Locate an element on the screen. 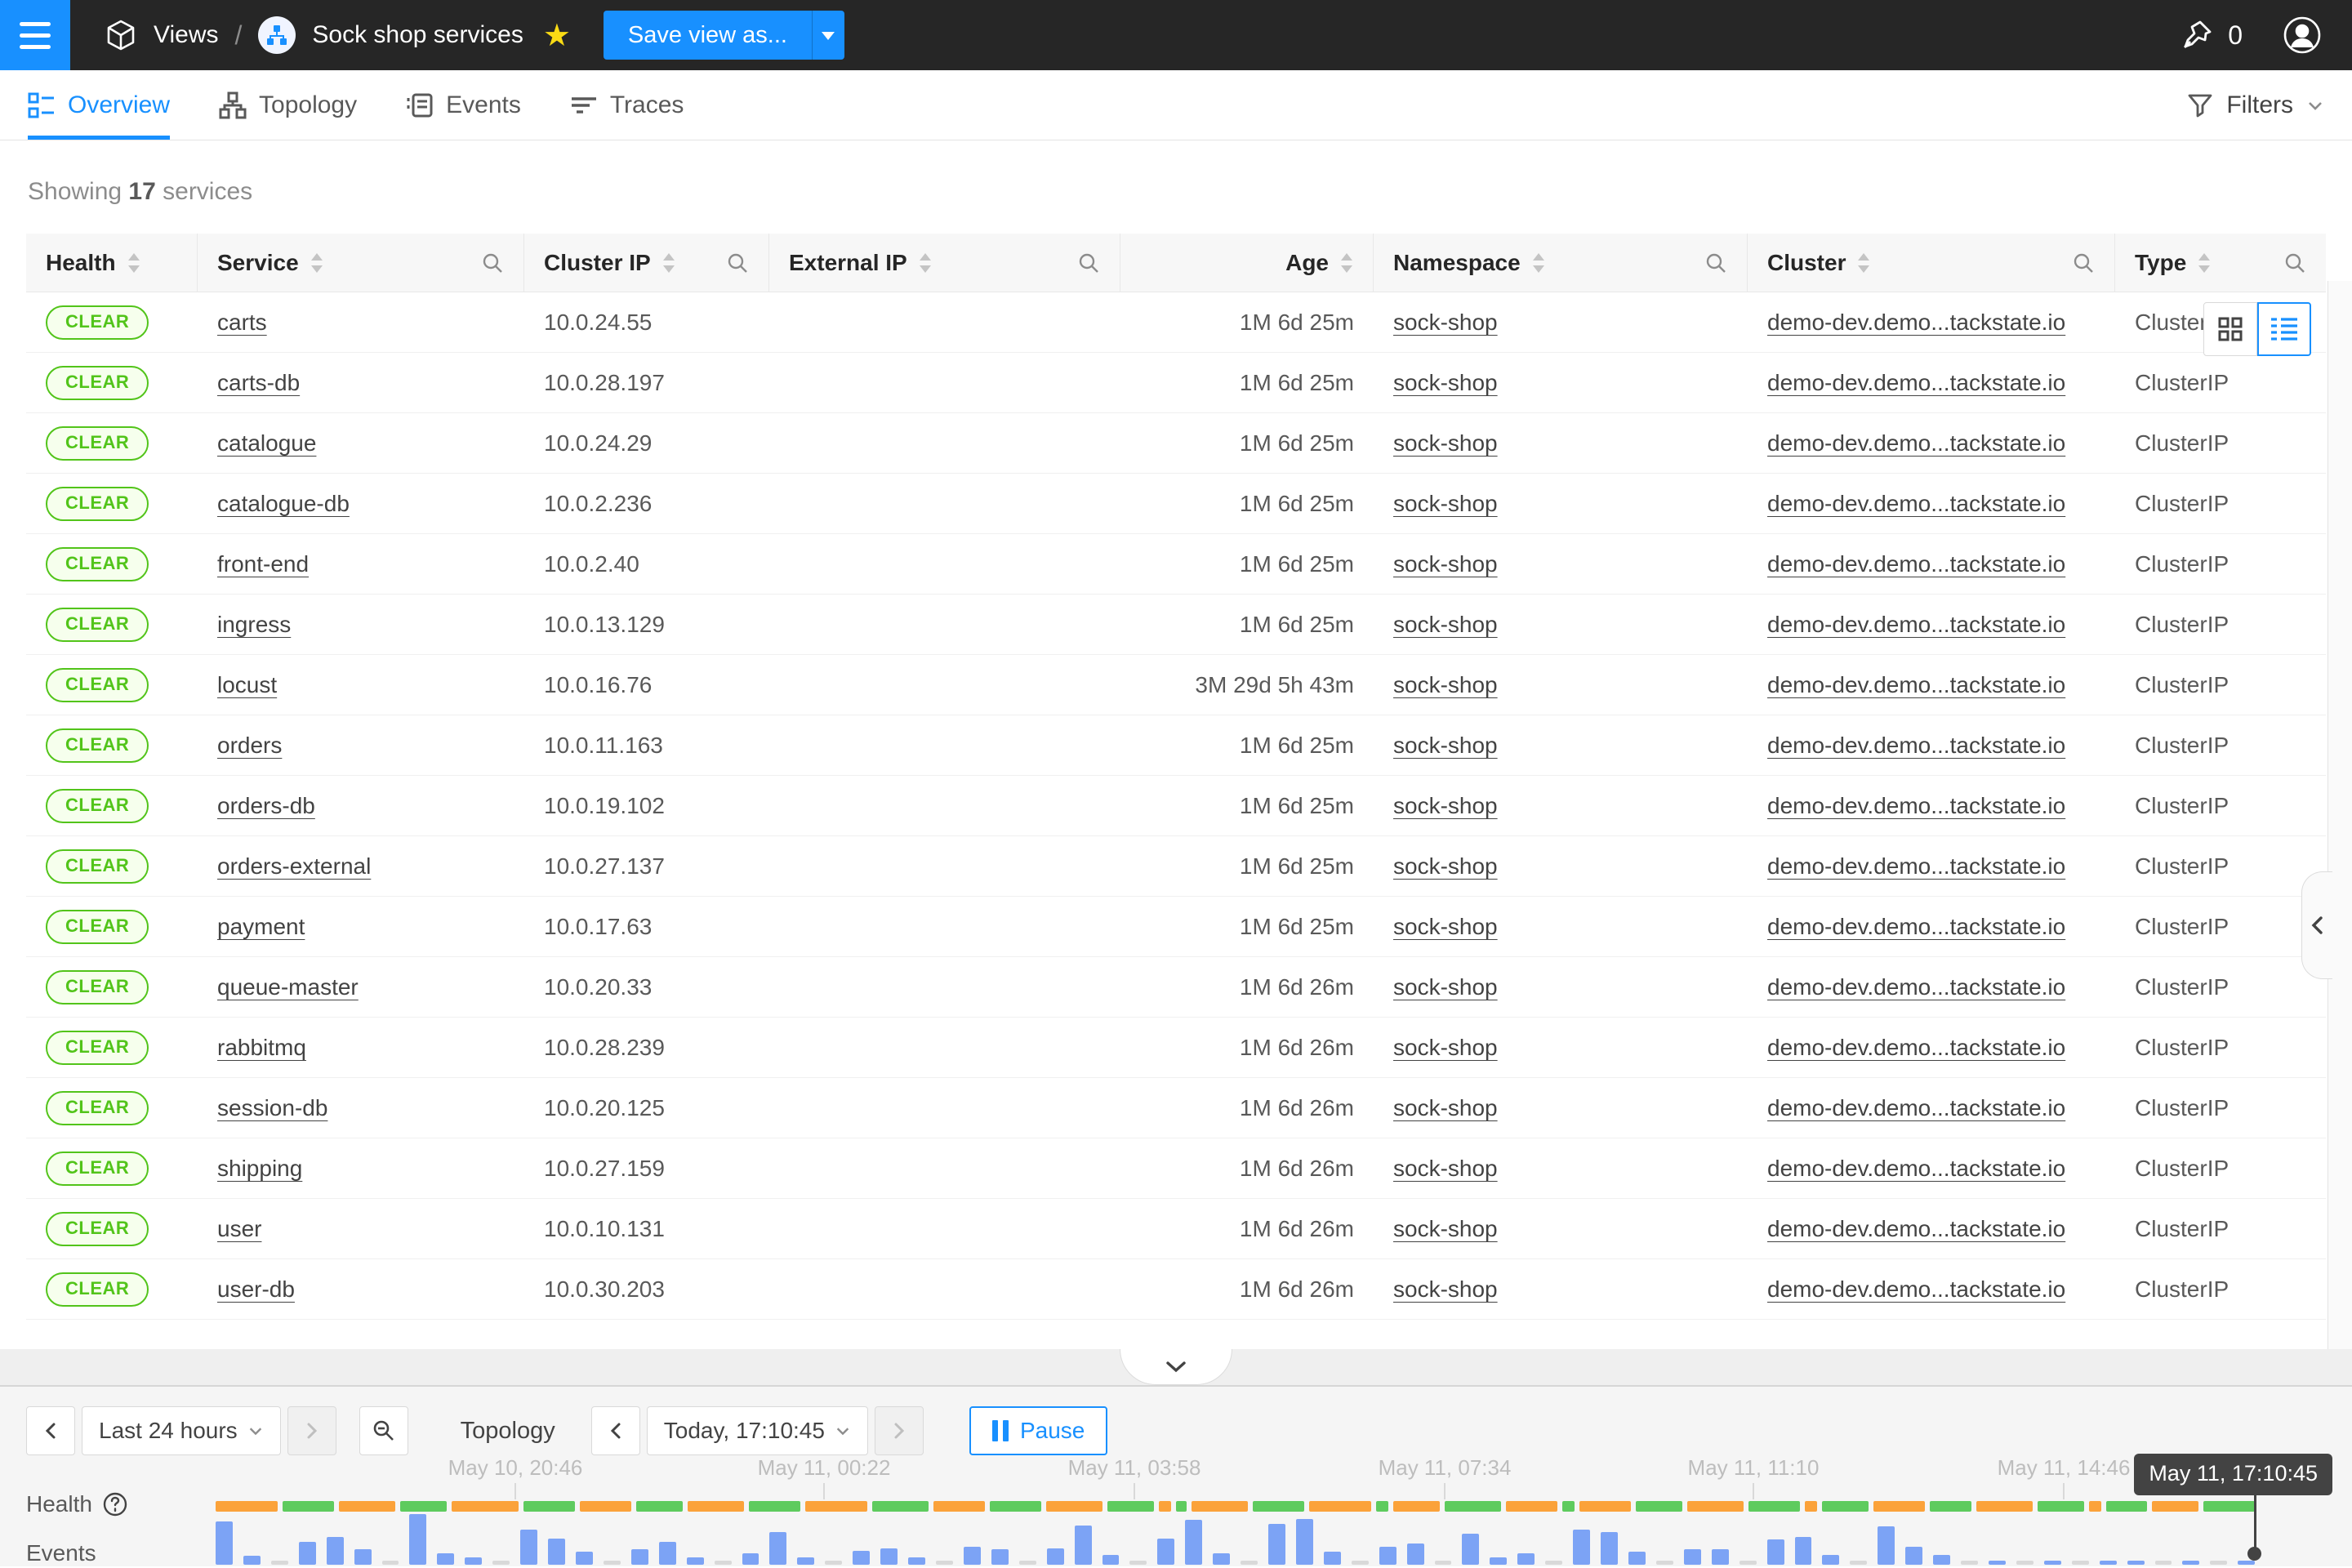 The image size is (2352, 1568). service-link: front-end is located at coordinates (263, 563).